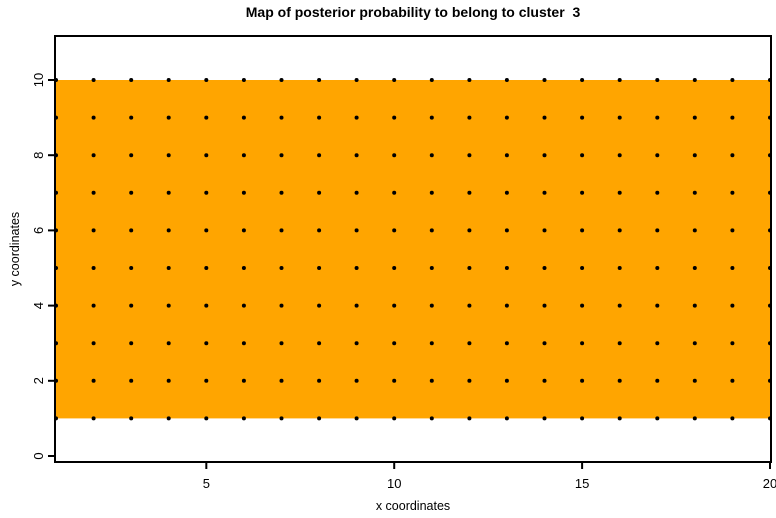 Image resolution: width=776 pixels, height=518 pixels. Describe the element at coordinates (206, 483) in the screenshot. I see `x-tick-label: 5` at that location.